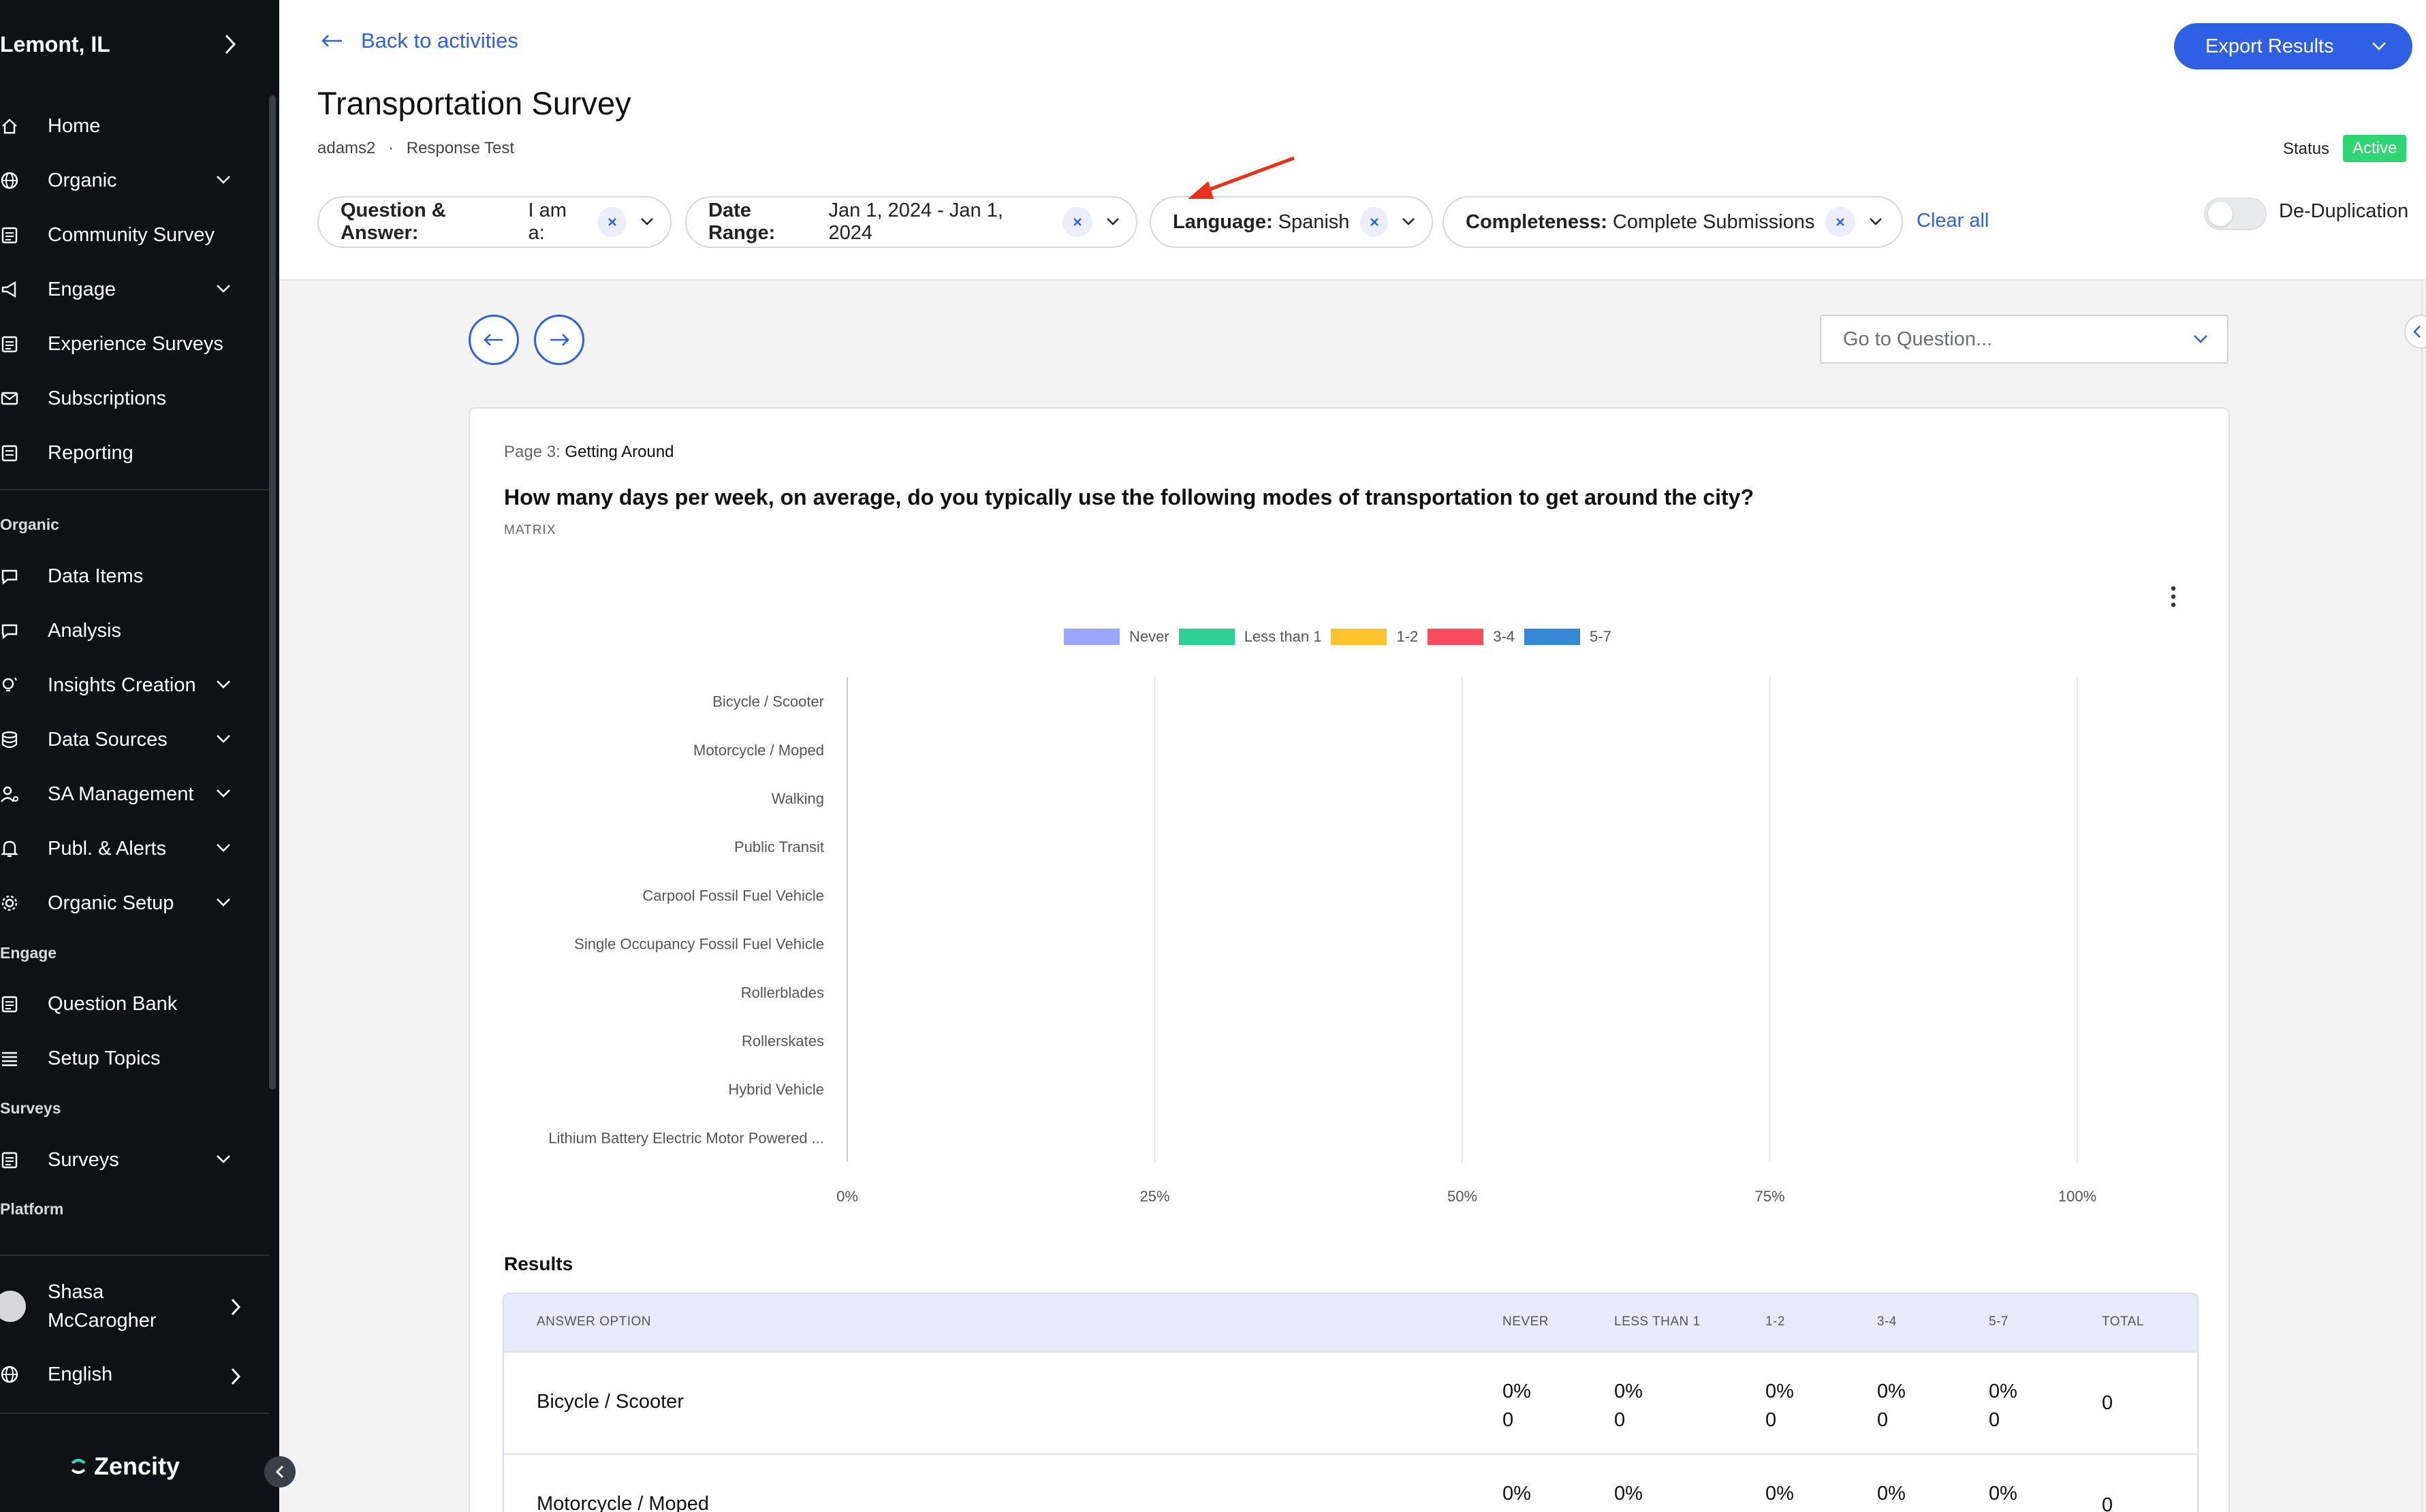 This screenshot has width=2426, height=1512. I want to click on legend-item-never: Never, so click(1116, 637).